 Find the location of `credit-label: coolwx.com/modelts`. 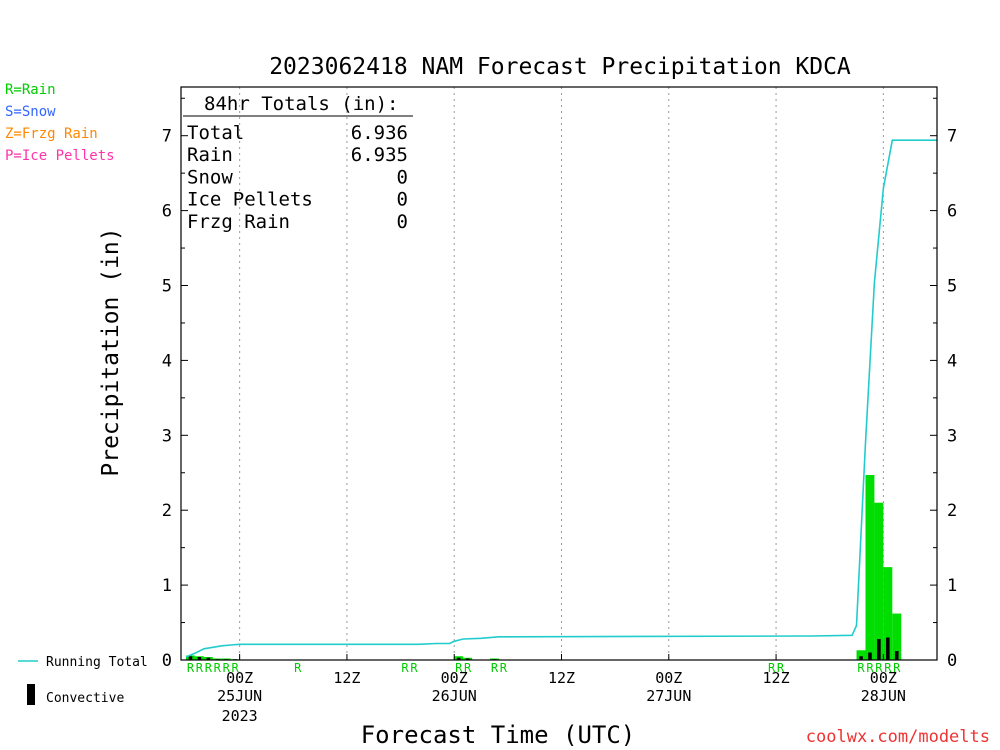

credit-label: coolwx.com/modelts is located at coordinates (898, 737).